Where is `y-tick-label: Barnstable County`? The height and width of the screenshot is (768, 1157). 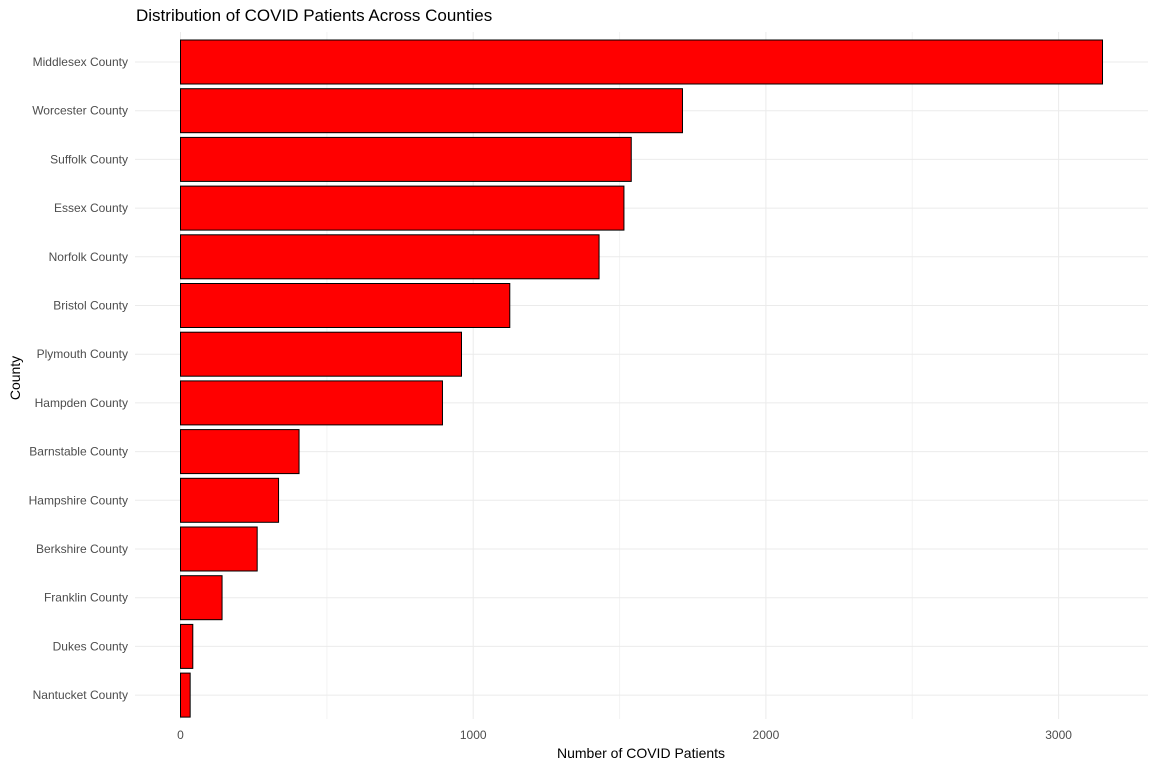 y-tick-label: Barnstable County is located at coordinates (78, 452).